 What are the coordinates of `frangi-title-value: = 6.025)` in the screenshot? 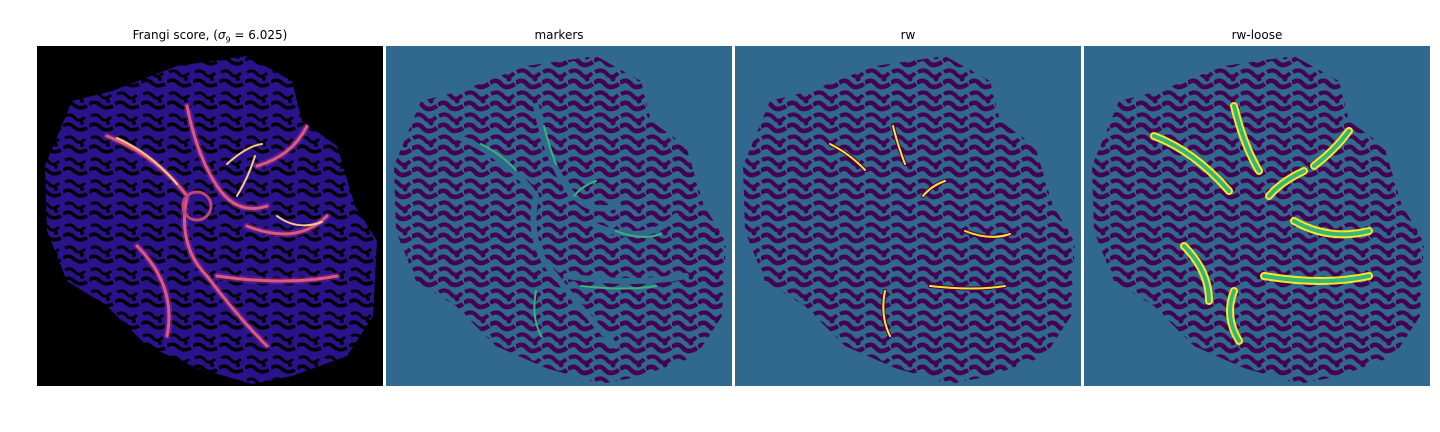 It's located at (259, 35).